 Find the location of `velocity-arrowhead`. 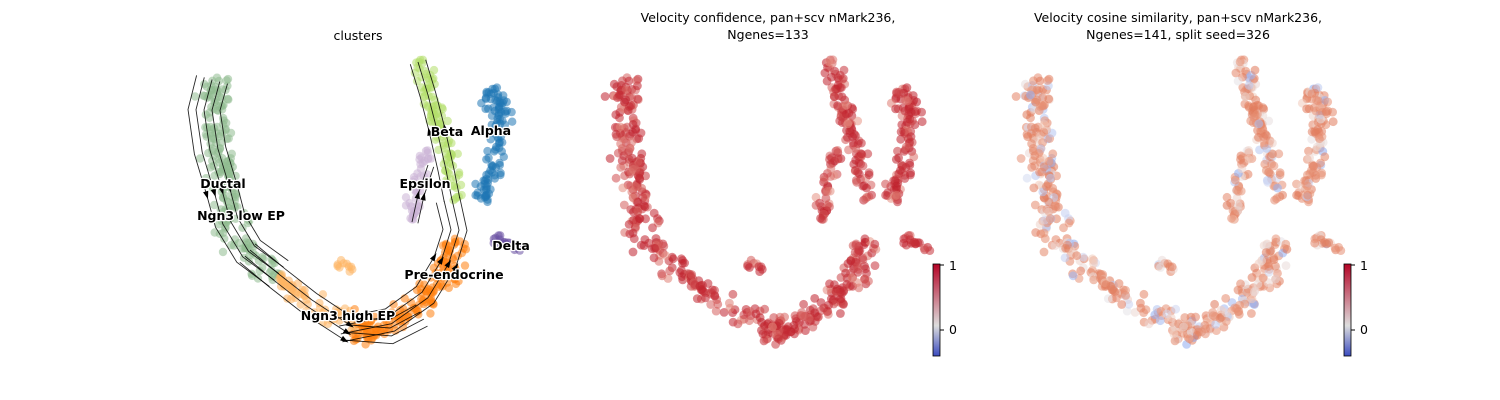

velocity-arrowhead is located at coordinates (205, 195).